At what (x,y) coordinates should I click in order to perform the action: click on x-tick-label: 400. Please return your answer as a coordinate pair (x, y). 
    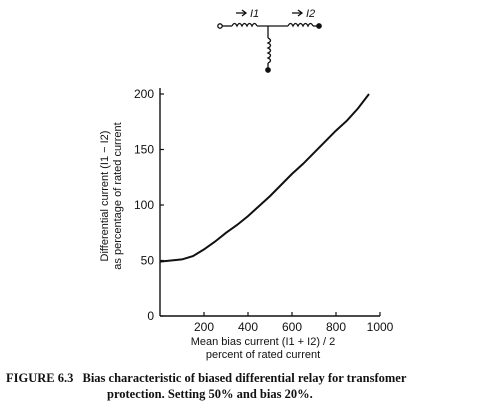
    Looking at the image, I should click on (248, 327).